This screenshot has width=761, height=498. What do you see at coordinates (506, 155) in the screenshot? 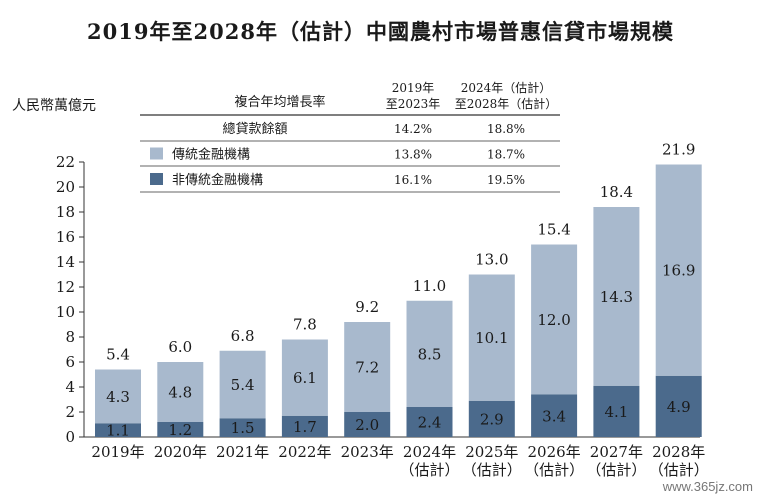
I see `cagr-row-value-2: 18.7%` at bounding box center [506, 155].